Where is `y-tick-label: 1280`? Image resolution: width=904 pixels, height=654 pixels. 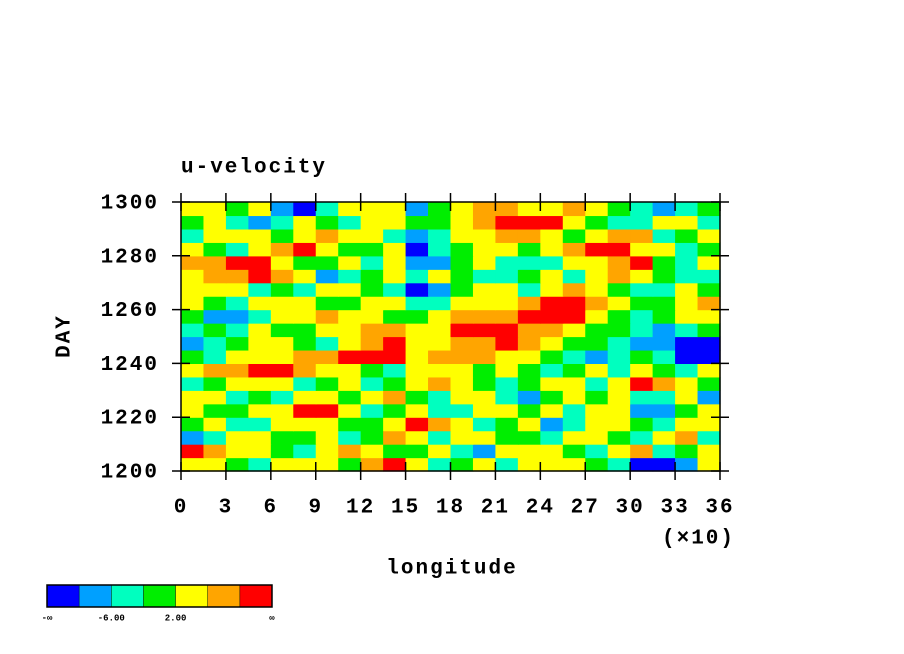
y-tick-label: 1280 is located at coordinates (130, 257).